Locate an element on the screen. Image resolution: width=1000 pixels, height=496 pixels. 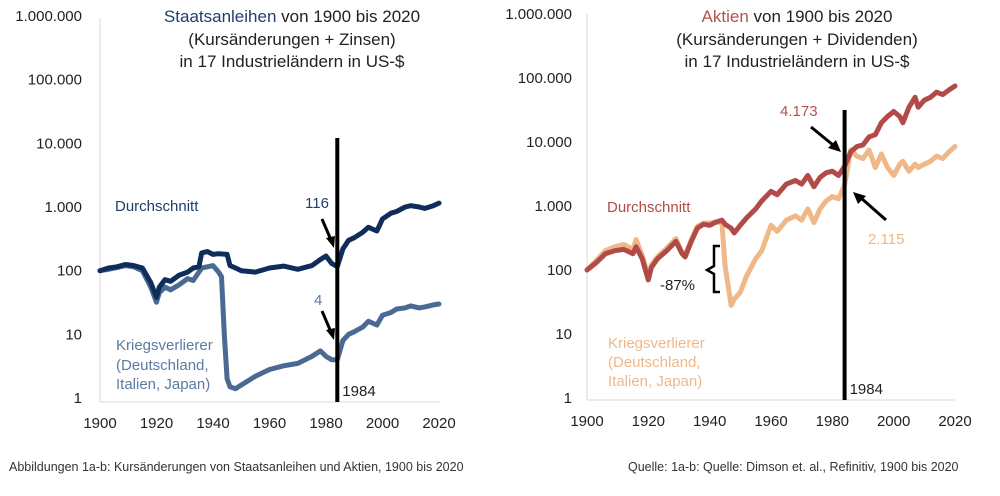
brace-bracket-icon is located at coordinates (712, 269).